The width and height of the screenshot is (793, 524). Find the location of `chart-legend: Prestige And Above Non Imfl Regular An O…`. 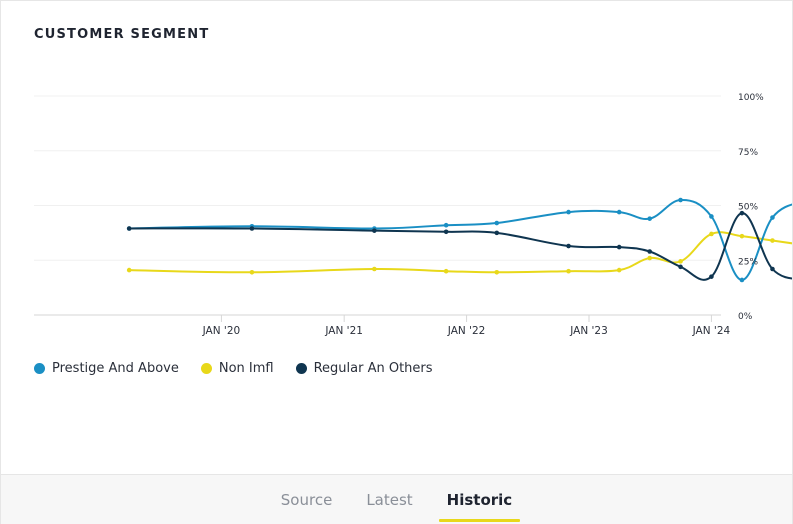

chart-legend: Prestige And Above Non Imfl Regular An O… is located at coordinates (233, 368).